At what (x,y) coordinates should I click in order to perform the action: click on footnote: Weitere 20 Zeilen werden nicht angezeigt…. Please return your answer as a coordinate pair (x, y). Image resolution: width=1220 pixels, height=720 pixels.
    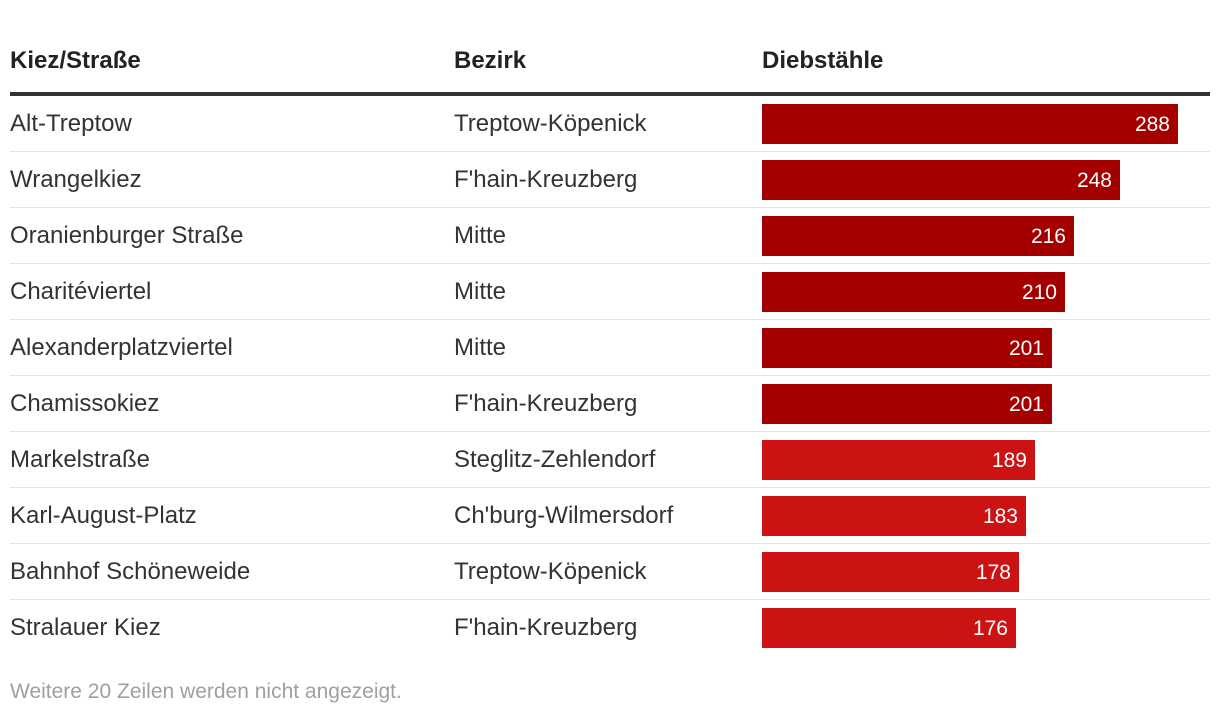
    Looking at the image, I should click on (206, 691).